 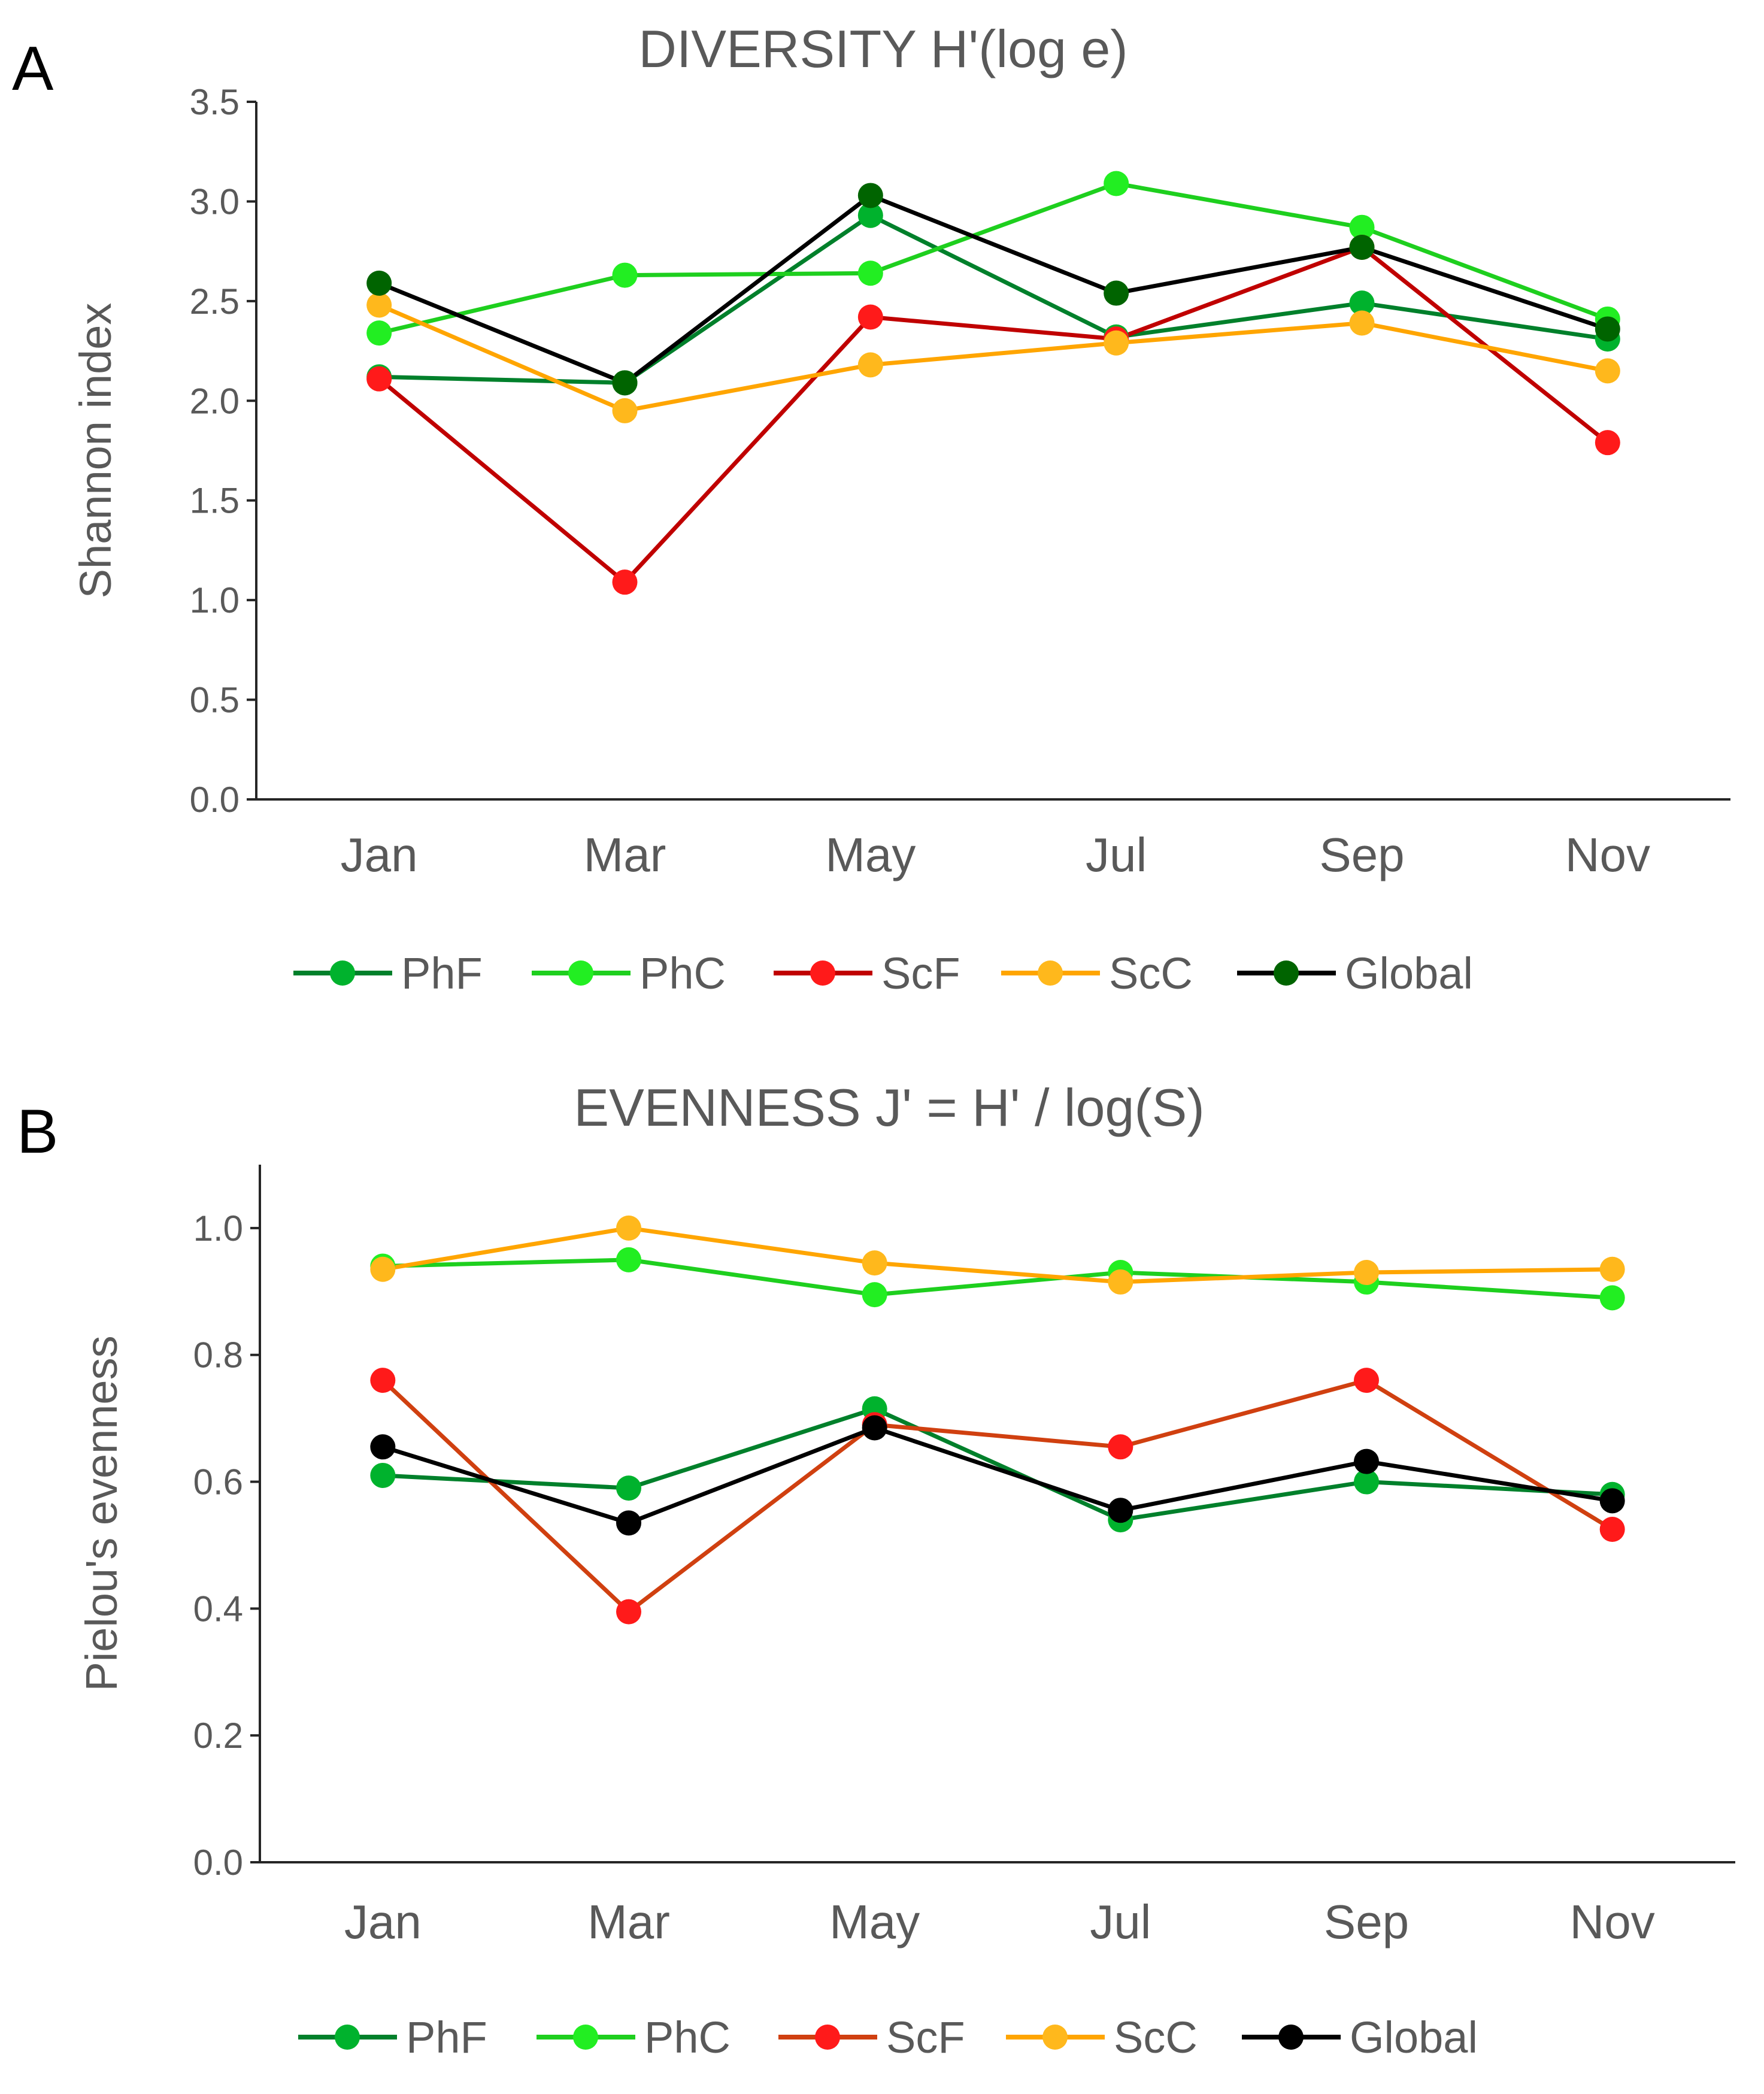 I want to click on y-tick-label: 0.4, so click(x=218, y=1609).